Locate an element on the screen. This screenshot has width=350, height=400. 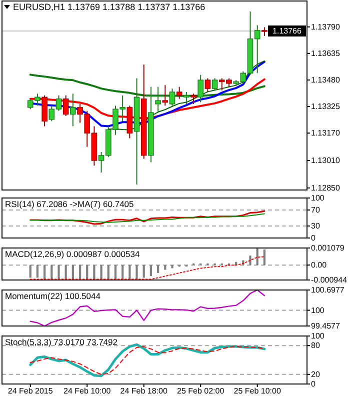
y-tick-label: 70 is located at coordinates (315, 210).